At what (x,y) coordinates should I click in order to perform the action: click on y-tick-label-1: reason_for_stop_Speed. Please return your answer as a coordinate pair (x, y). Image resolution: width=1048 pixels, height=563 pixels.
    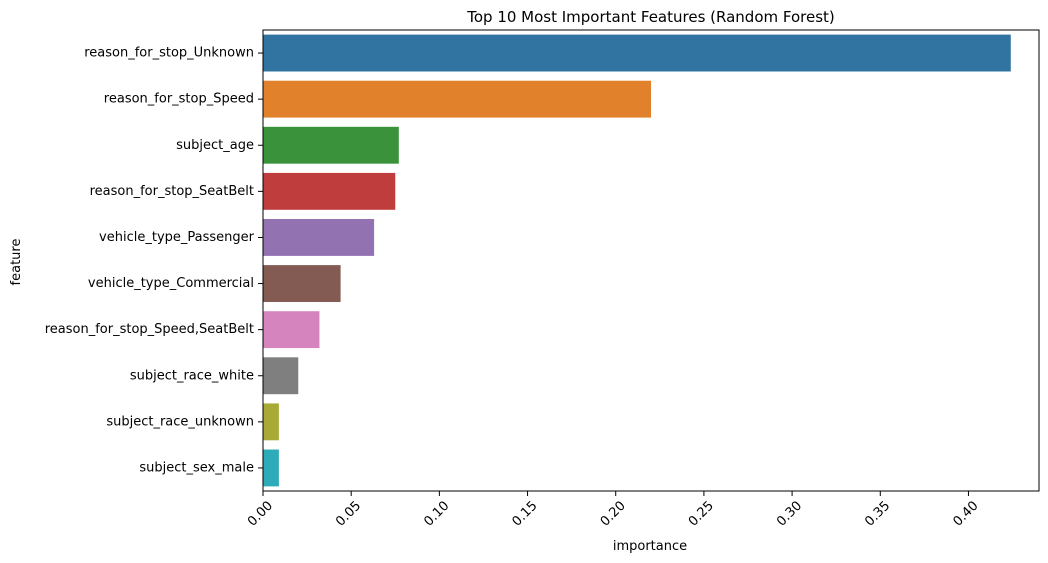
    Looking at the image, I should click on (179, 99).